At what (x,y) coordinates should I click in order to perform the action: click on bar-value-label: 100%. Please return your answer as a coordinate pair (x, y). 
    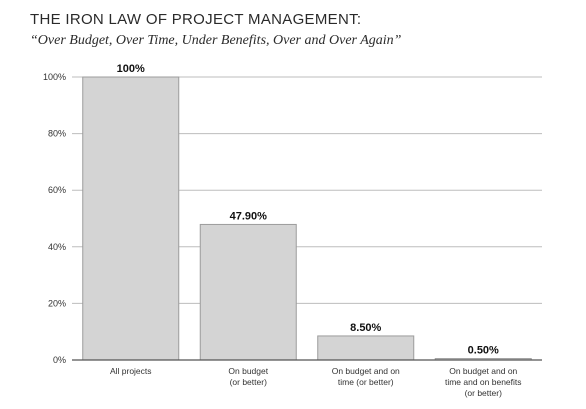
    Looking at the image, I should click on (131, 69).